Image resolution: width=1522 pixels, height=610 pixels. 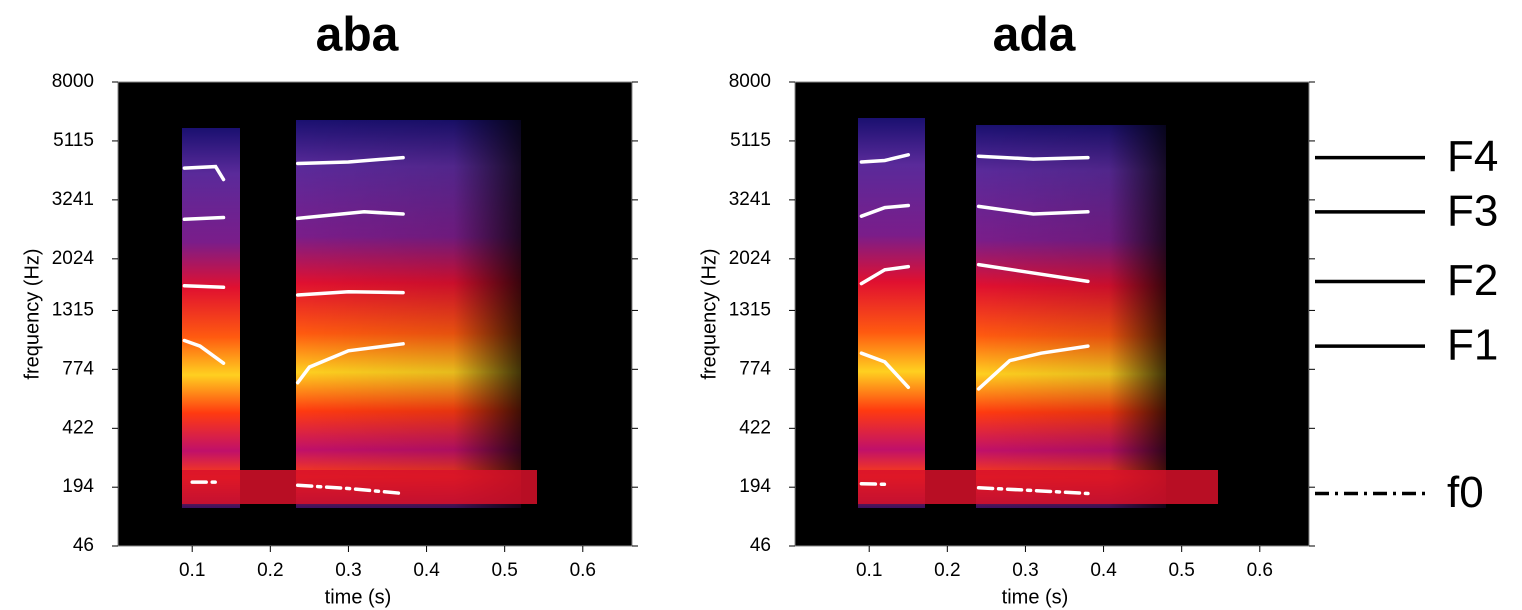 What do you see at coordinates (1472, 280) in the screenshot?
I see `legend-label: F2` at bounding box center [1472, 280].